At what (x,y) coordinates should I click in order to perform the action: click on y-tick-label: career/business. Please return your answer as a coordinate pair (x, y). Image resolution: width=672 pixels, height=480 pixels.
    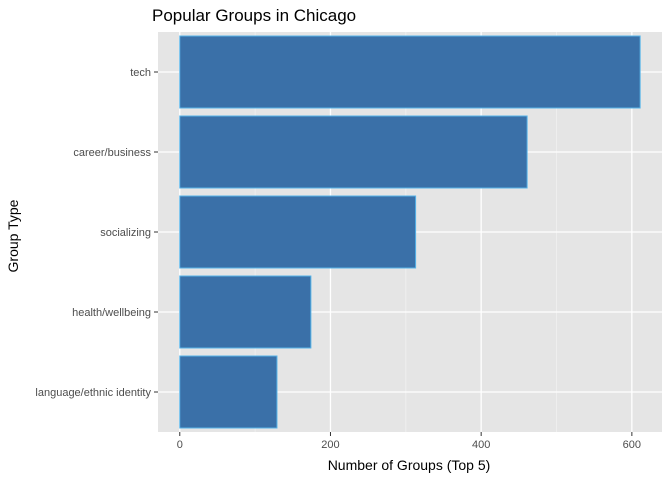
    Looking at the image, I should click on (112, 153).